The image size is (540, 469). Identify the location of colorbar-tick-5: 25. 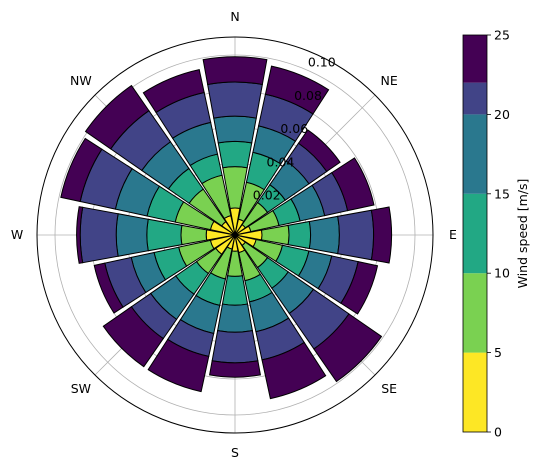
(502, 35).